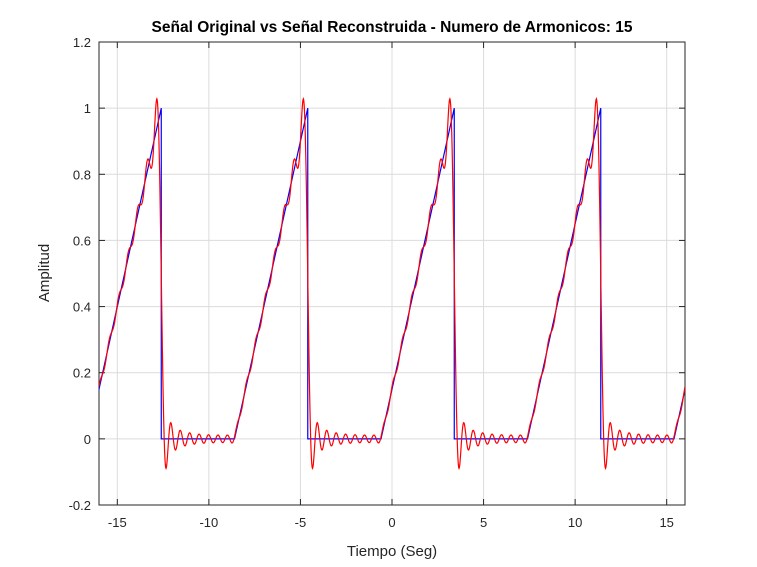  Describe the element at coordinates (82, 373) in the screenshot. I see `y-tick-label: 0.2` at that location.